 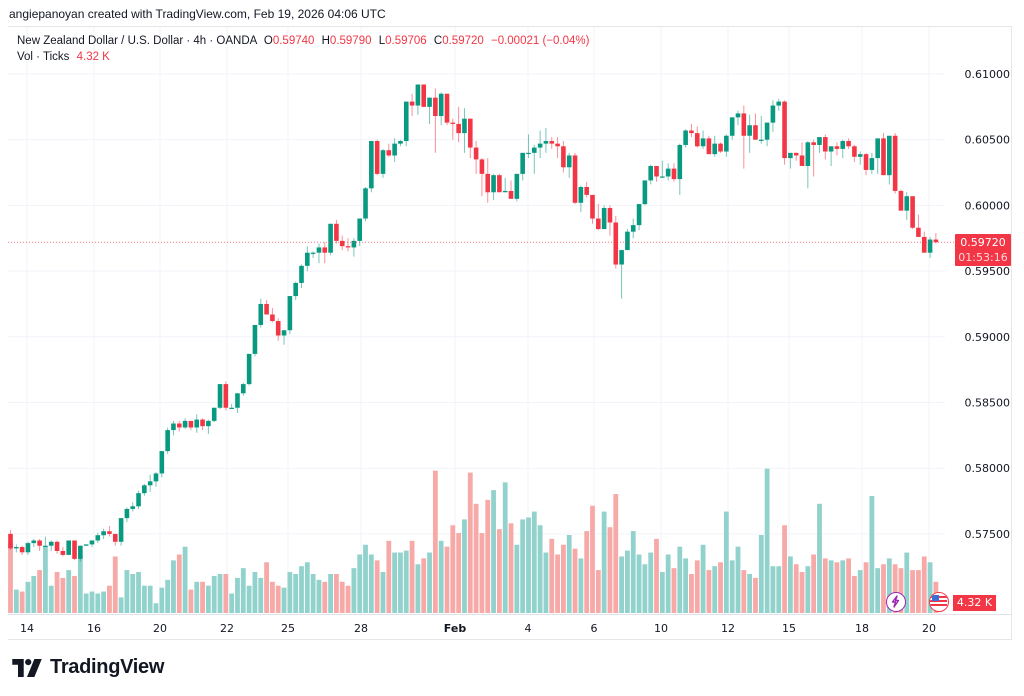 What do you see at coordinates (93, 57) in the screenshot?
I see `volume-value: 4.32 K` at bounding box center [93, 57].